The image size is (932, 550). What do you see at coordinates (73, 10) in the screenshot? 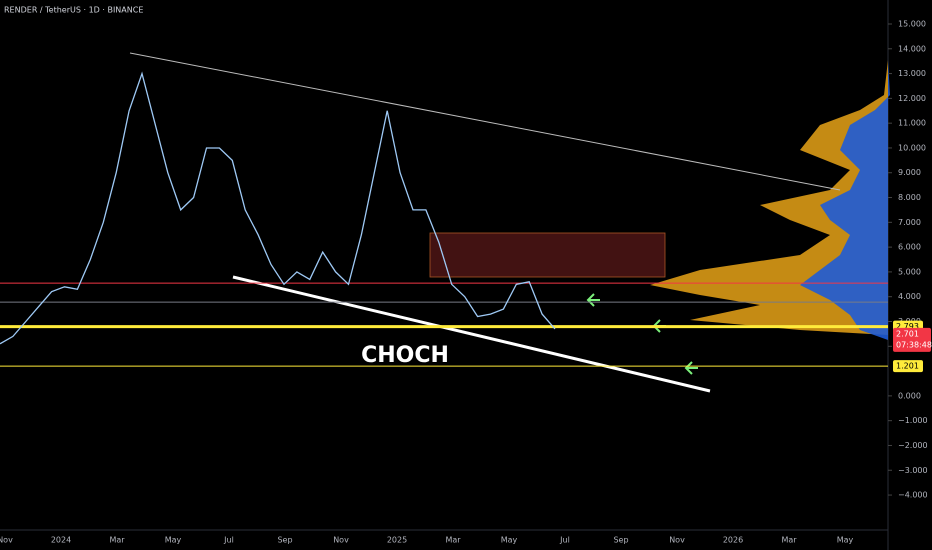
I see `chart-title: RENDER / TetherUS · 1D · BINANCE` at bounding box center [73, 10].